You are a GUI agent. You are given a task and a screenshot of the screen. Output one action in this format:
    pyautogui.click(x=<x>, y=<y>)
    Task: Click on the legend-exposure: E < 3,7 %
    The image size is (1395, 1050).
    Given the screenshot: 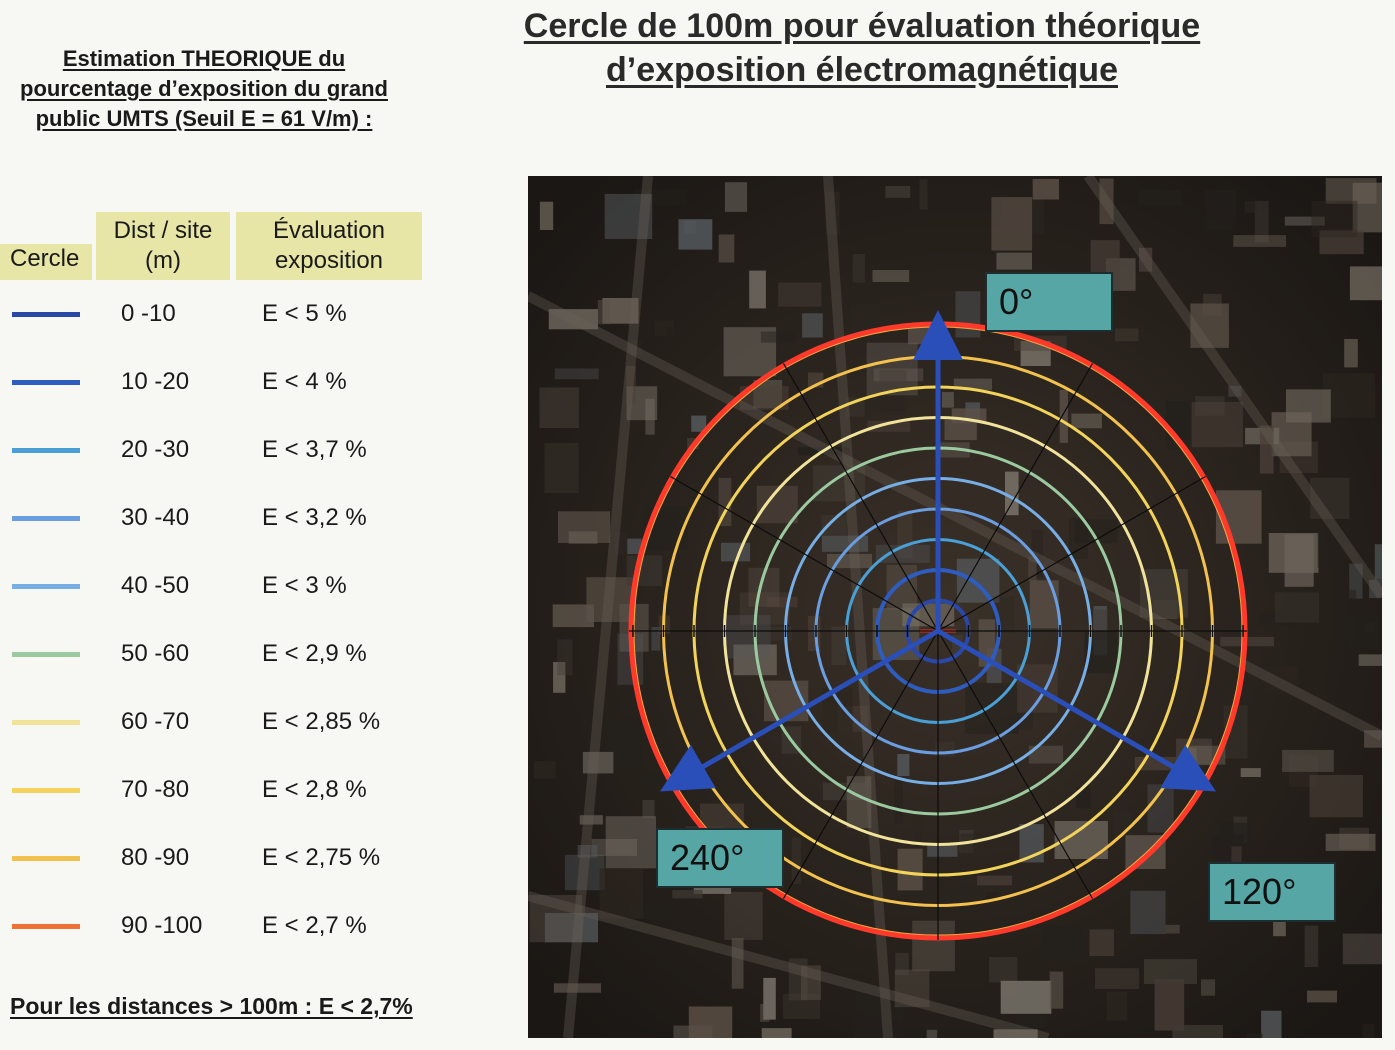 What is the action you would take?
    pyautogui.click(x=314, y=449)
    